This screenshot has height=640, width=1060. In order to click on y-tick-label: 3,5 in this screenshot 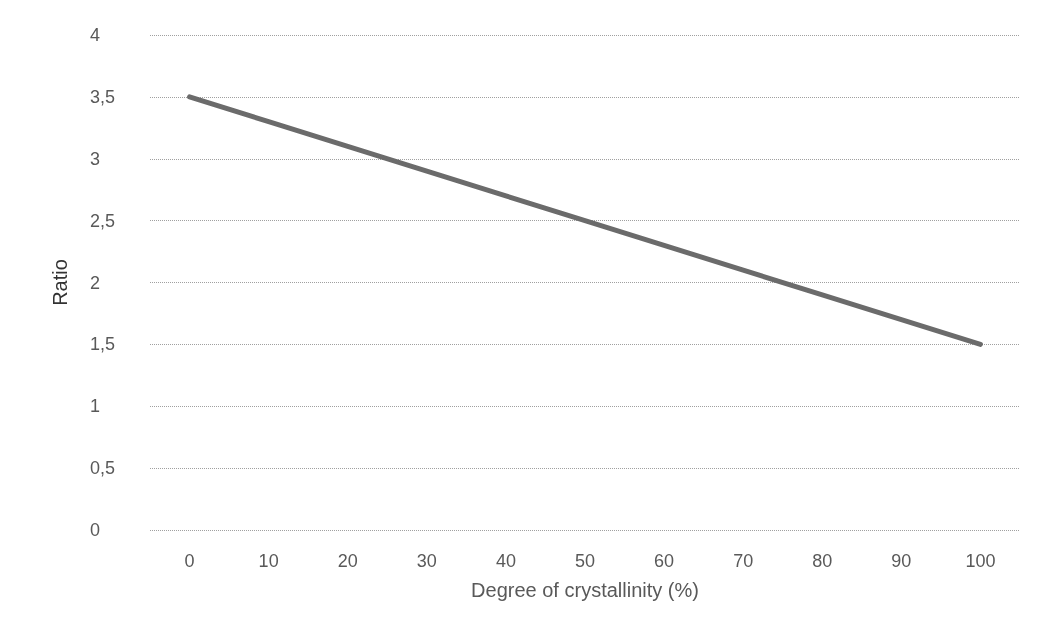, I will do `click(103, 96)`.